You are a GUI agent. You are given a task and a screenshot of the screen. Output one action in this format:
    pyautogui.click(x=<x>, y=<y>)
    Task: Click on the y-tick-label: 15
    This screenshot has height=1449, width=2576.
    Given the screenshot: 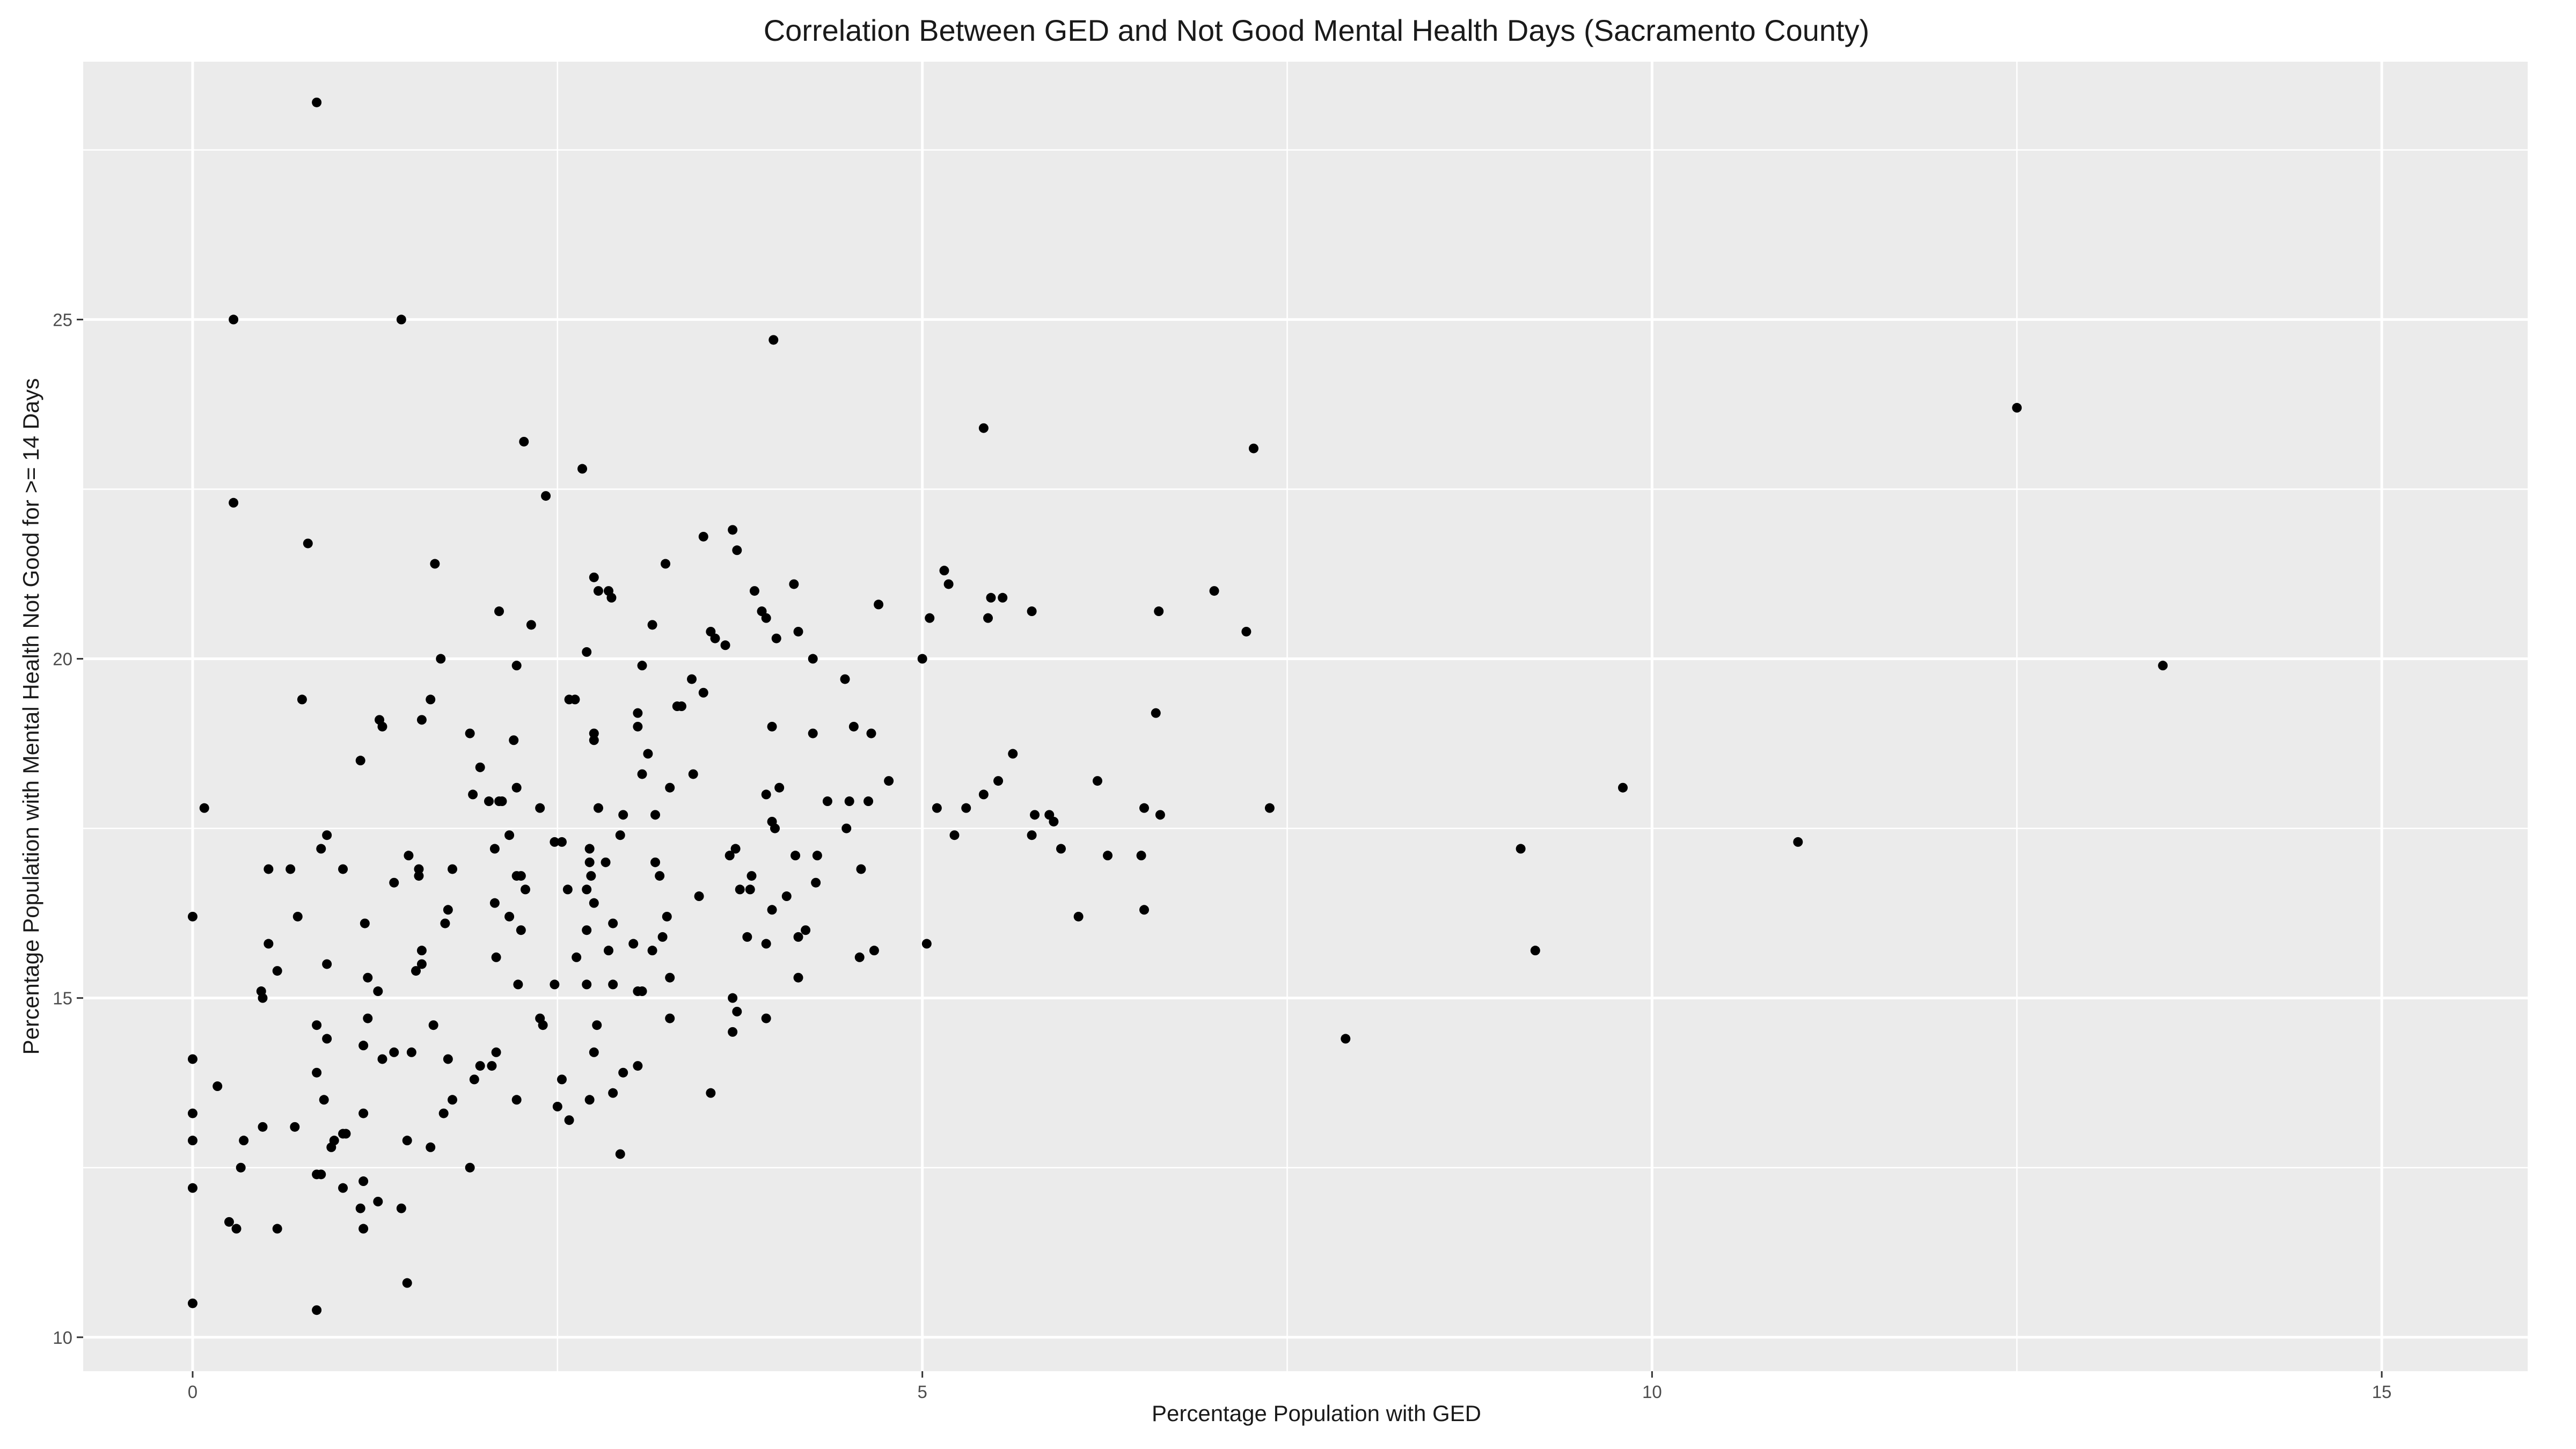 What is the action you would take?
    pyautogui.click(x=62, y=998)
    